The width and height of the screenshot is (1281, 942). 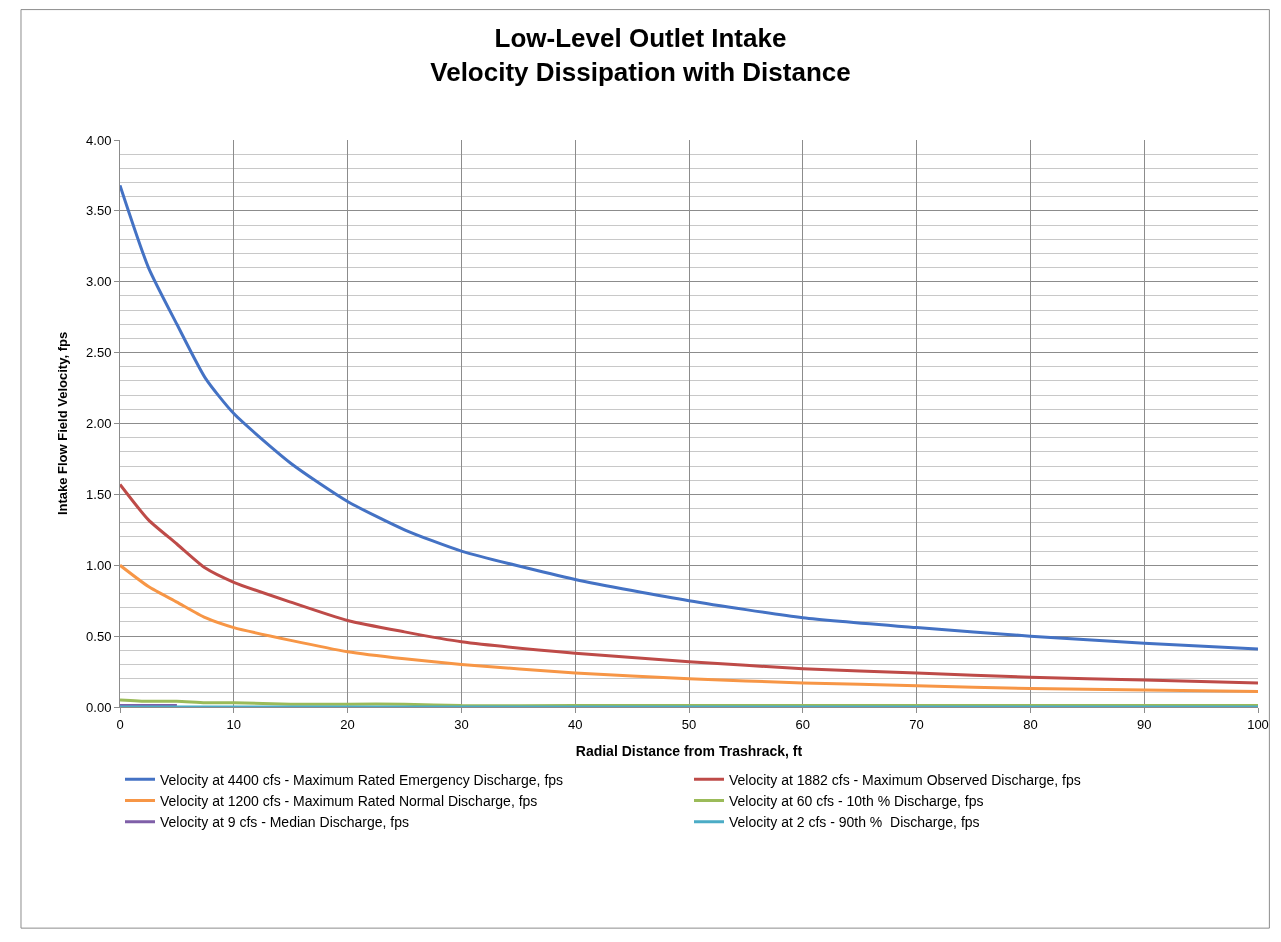 I want to click on y-tick-label: 0.50, so click(x=99, y=636).